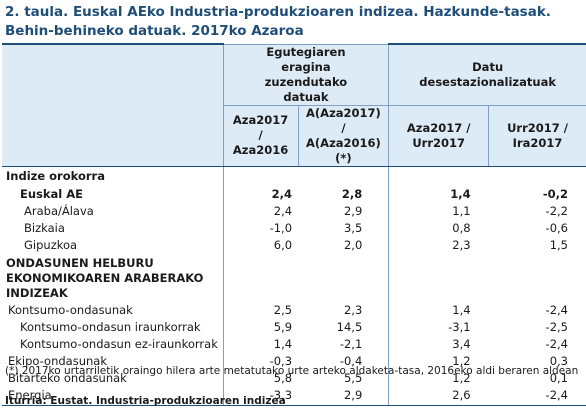 Image resolution: width=586 pixels, height=413 pixels. I want to click on header-corner, so click(113, 74).